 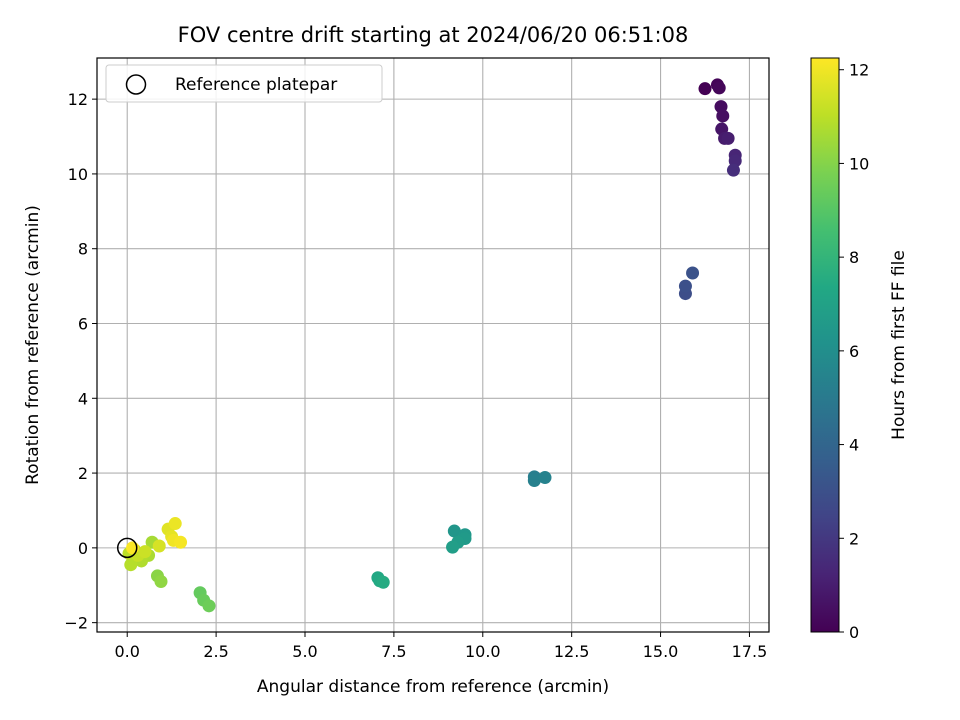 I want to click on legend: Reference platepar, so click(x=244, y=83).